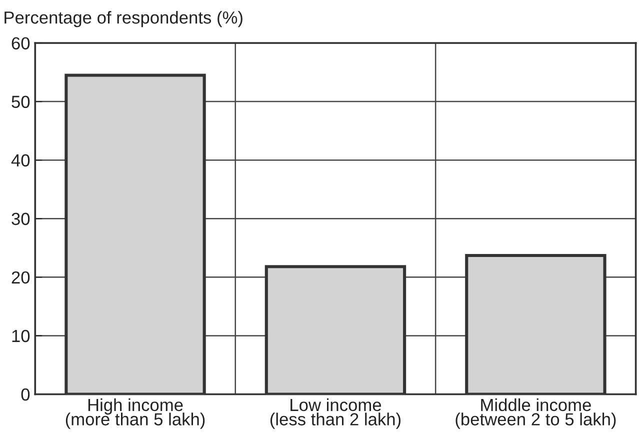  What do you see at coordinates (21, 219) in the screenshot?
I see `y-tick-label: 30` at bounding box center [21, 219].